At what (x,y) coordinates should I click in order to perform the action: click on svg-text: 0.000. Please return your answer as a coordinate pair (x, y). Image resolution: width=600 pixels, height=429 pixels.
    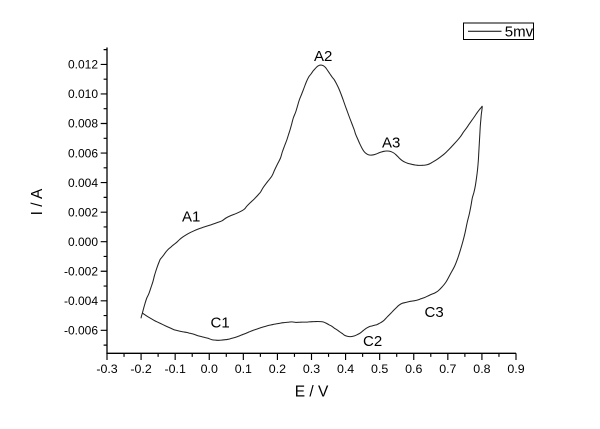
    Looking at the image, I should click on (83, 242).